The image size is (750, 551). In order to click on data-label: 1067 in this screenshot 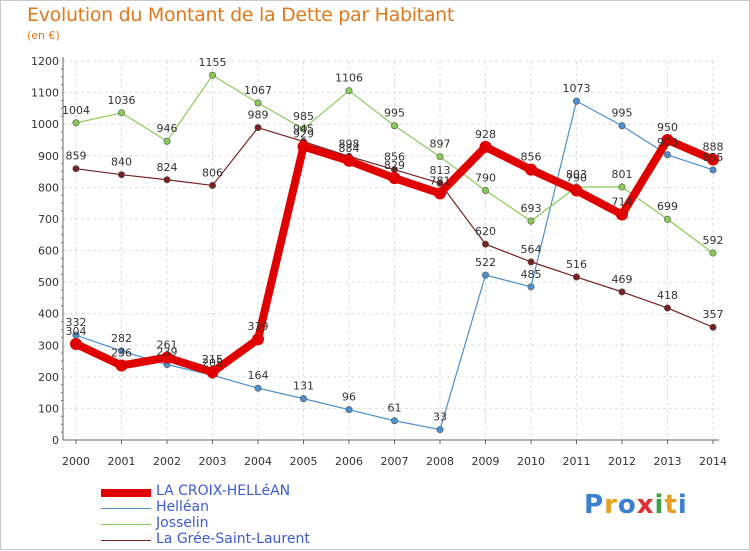, I will do `click(258, 90)`.